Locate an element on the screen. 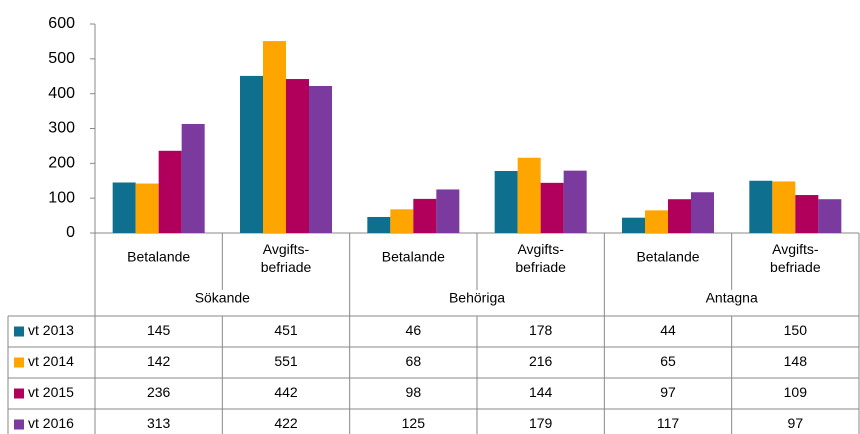 This screenshot has width=860, height=434. table-value: 451 is located at coordinates (286, 330).